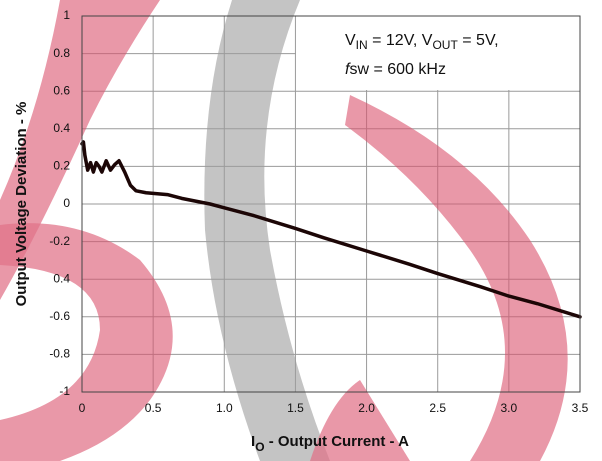  Describe the element at coordinates (66, 203) in the screenshot. I see `y-tick-label: 0` at that location.